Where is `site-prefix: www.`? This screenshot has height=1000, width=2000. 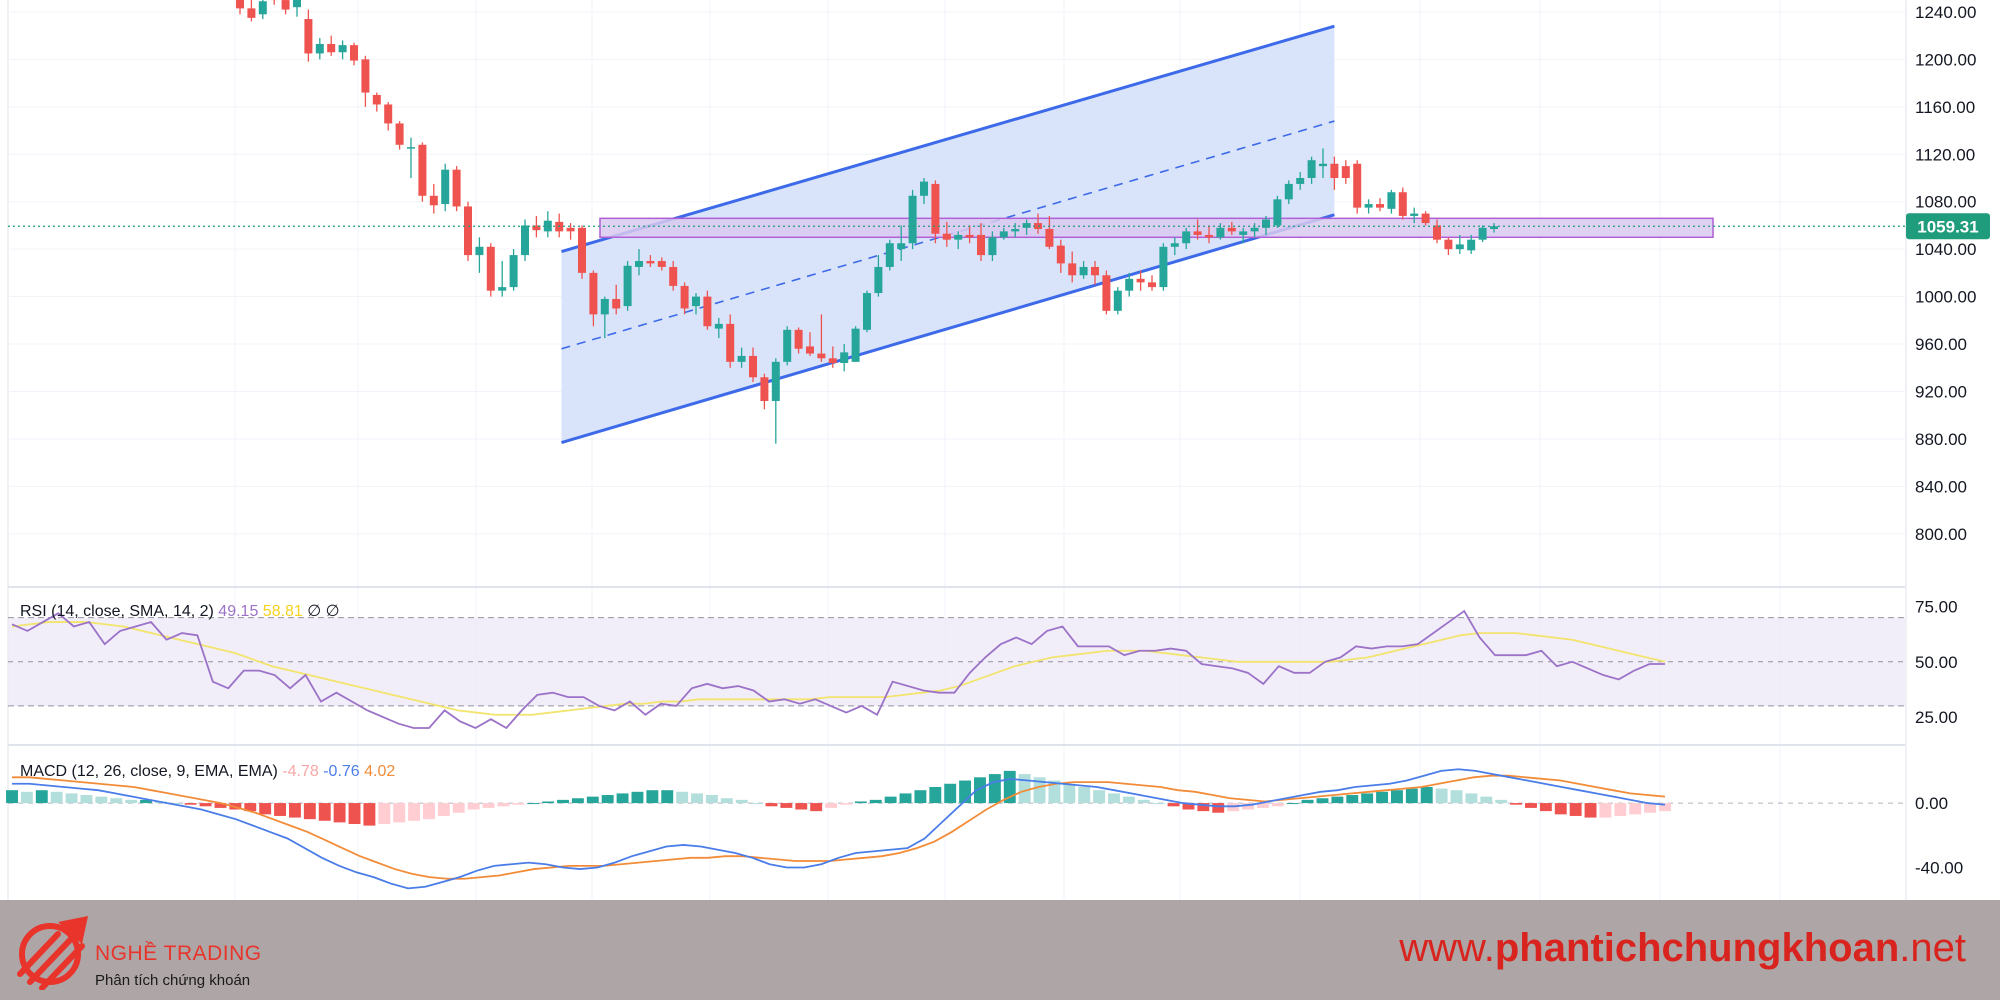
site-prefix: www. is located at coordinates (1447, 948).